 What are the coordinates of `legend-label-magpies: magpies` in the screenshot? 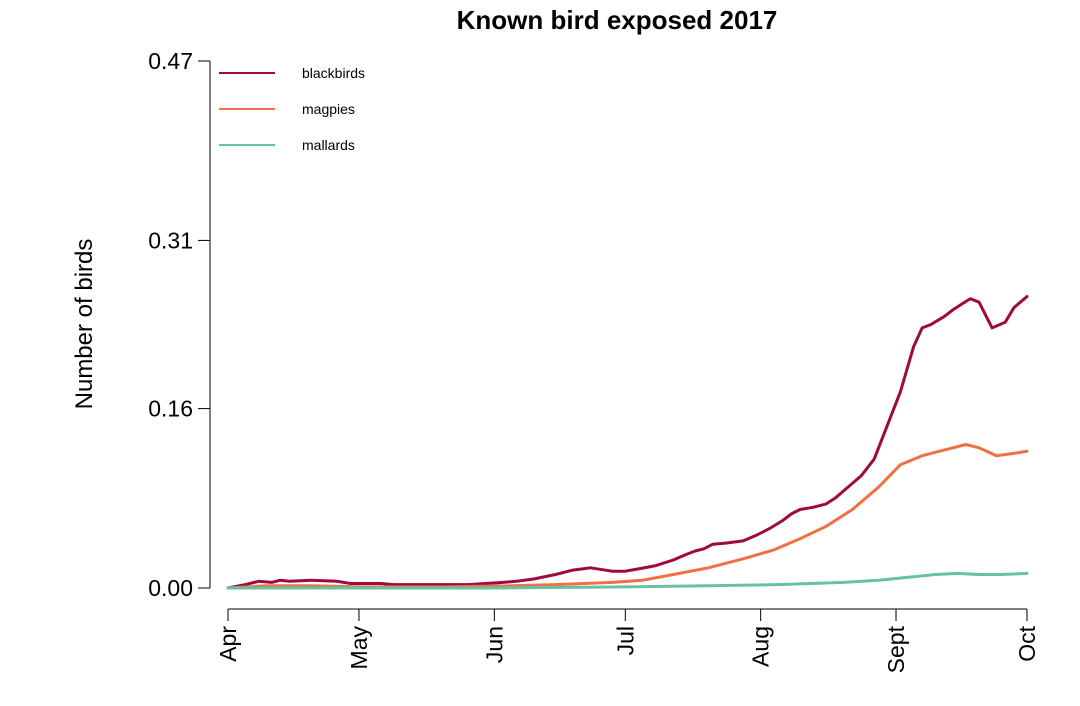 It's located at (328, 109).